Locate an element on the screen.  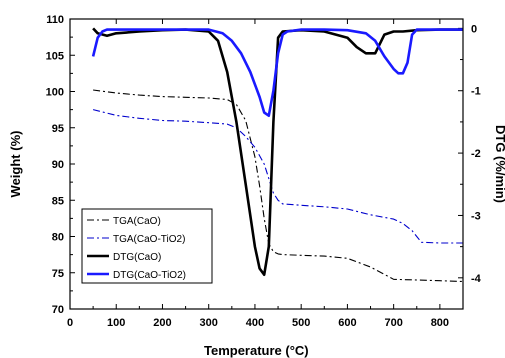
y-right-tick-label: 0 is located at coordinates (474, 29).